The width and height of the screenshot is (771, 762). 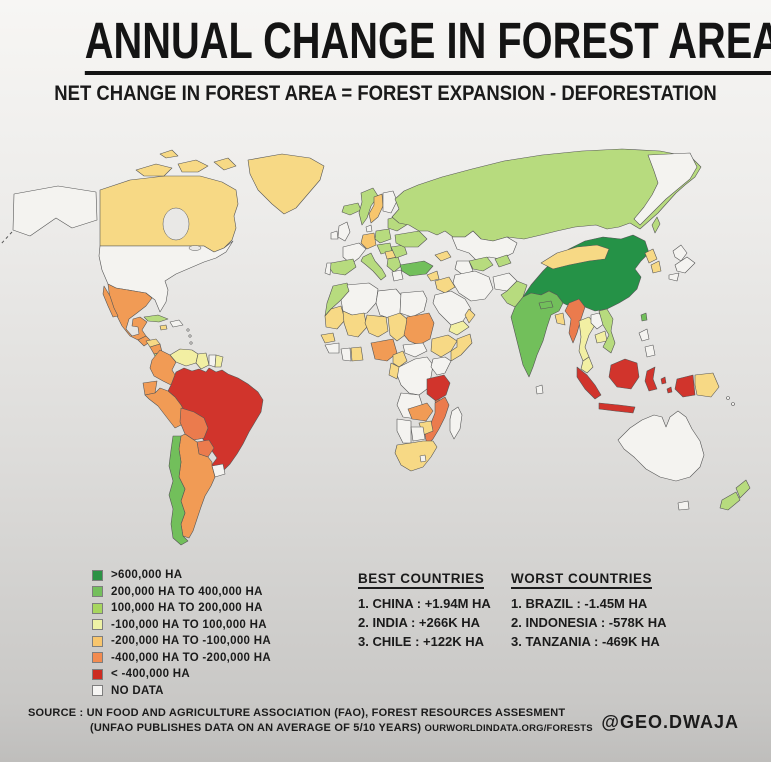 I want to click on country-cambodia, so click(x=601, y=337).